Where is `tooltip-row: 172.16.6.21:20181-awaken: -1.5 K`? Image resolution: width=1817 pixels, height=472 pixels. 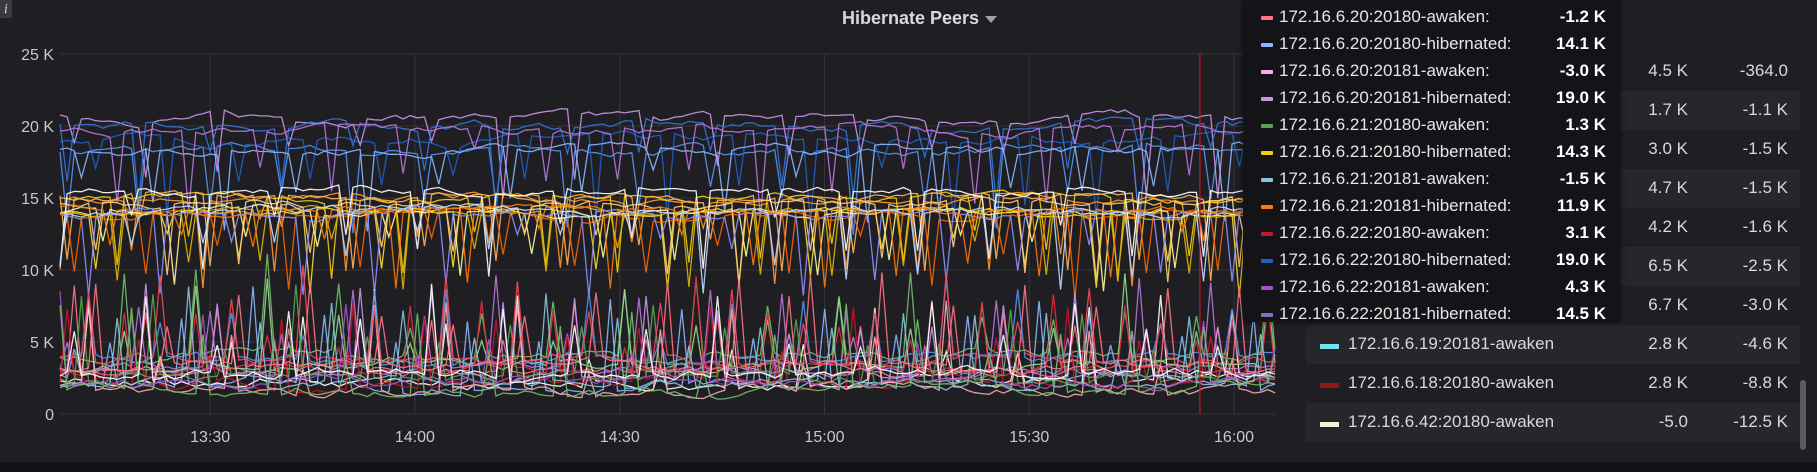 tooltip-row: 172.16.6.21:20181-awaken: -1.5 K is located at coordinates (1431, 179).